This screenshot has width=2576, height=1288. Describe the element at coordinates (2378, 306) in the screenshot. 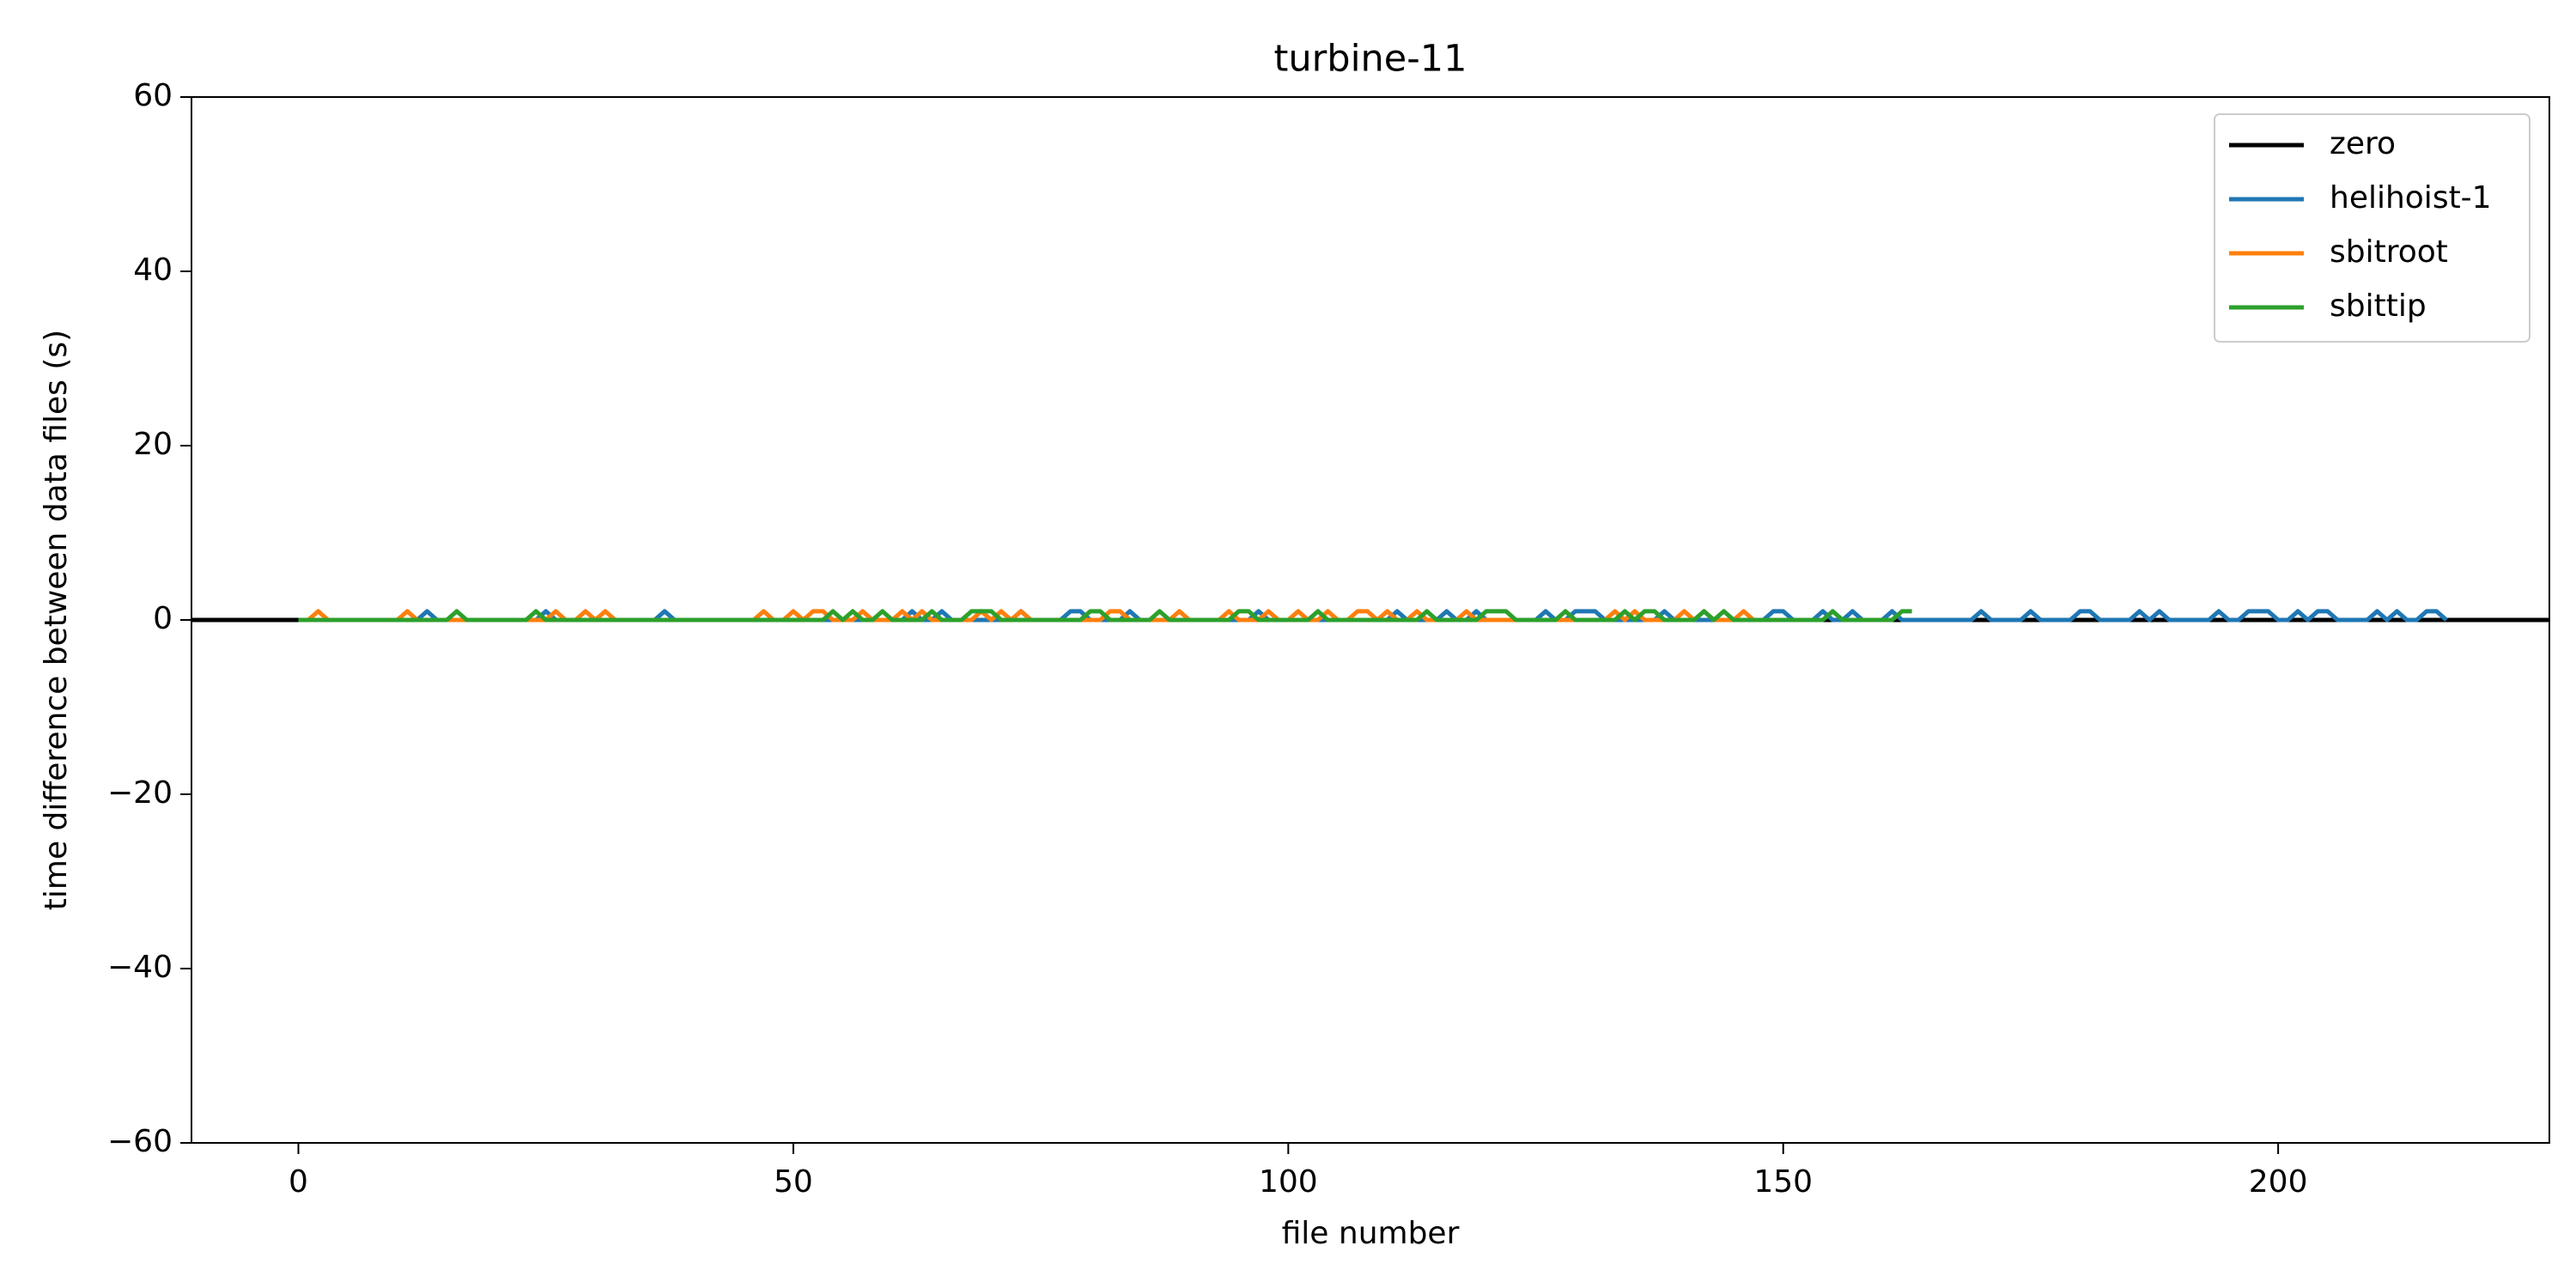

I see `legend-label: sbittip` at that location.